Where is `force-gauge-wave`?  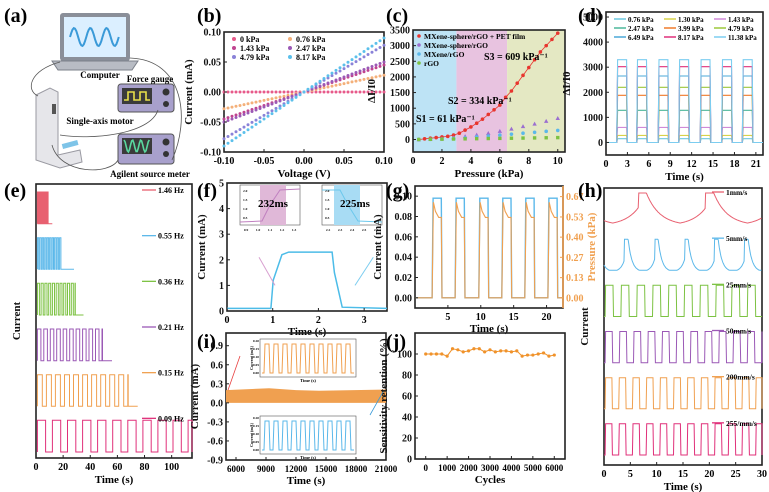 force-gauge-wave is located at coordinates (137, 96).